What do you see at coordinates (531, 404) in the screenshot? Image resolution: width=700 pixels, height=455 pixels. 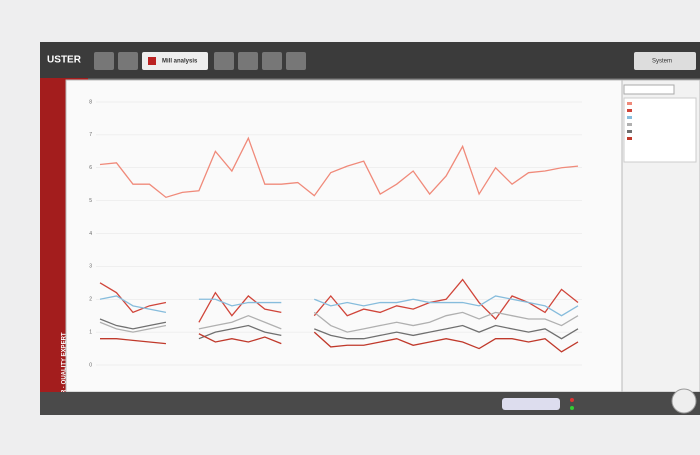 I see `status-button` at bounding box center [531, 404].